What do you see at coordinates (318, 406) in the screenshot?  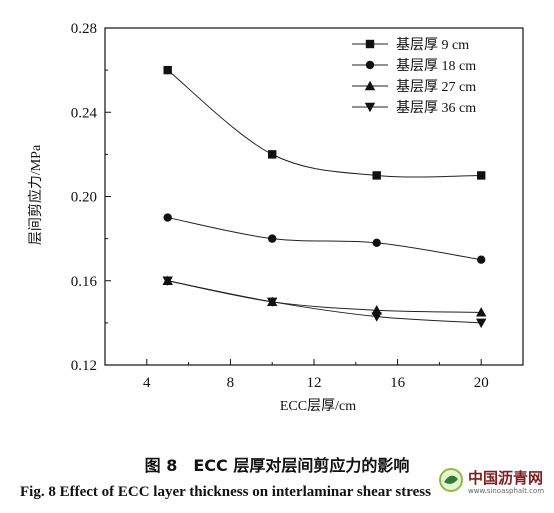 I see `x-axis-label: ECC层厚/cm` at bounding box center [318, 406].